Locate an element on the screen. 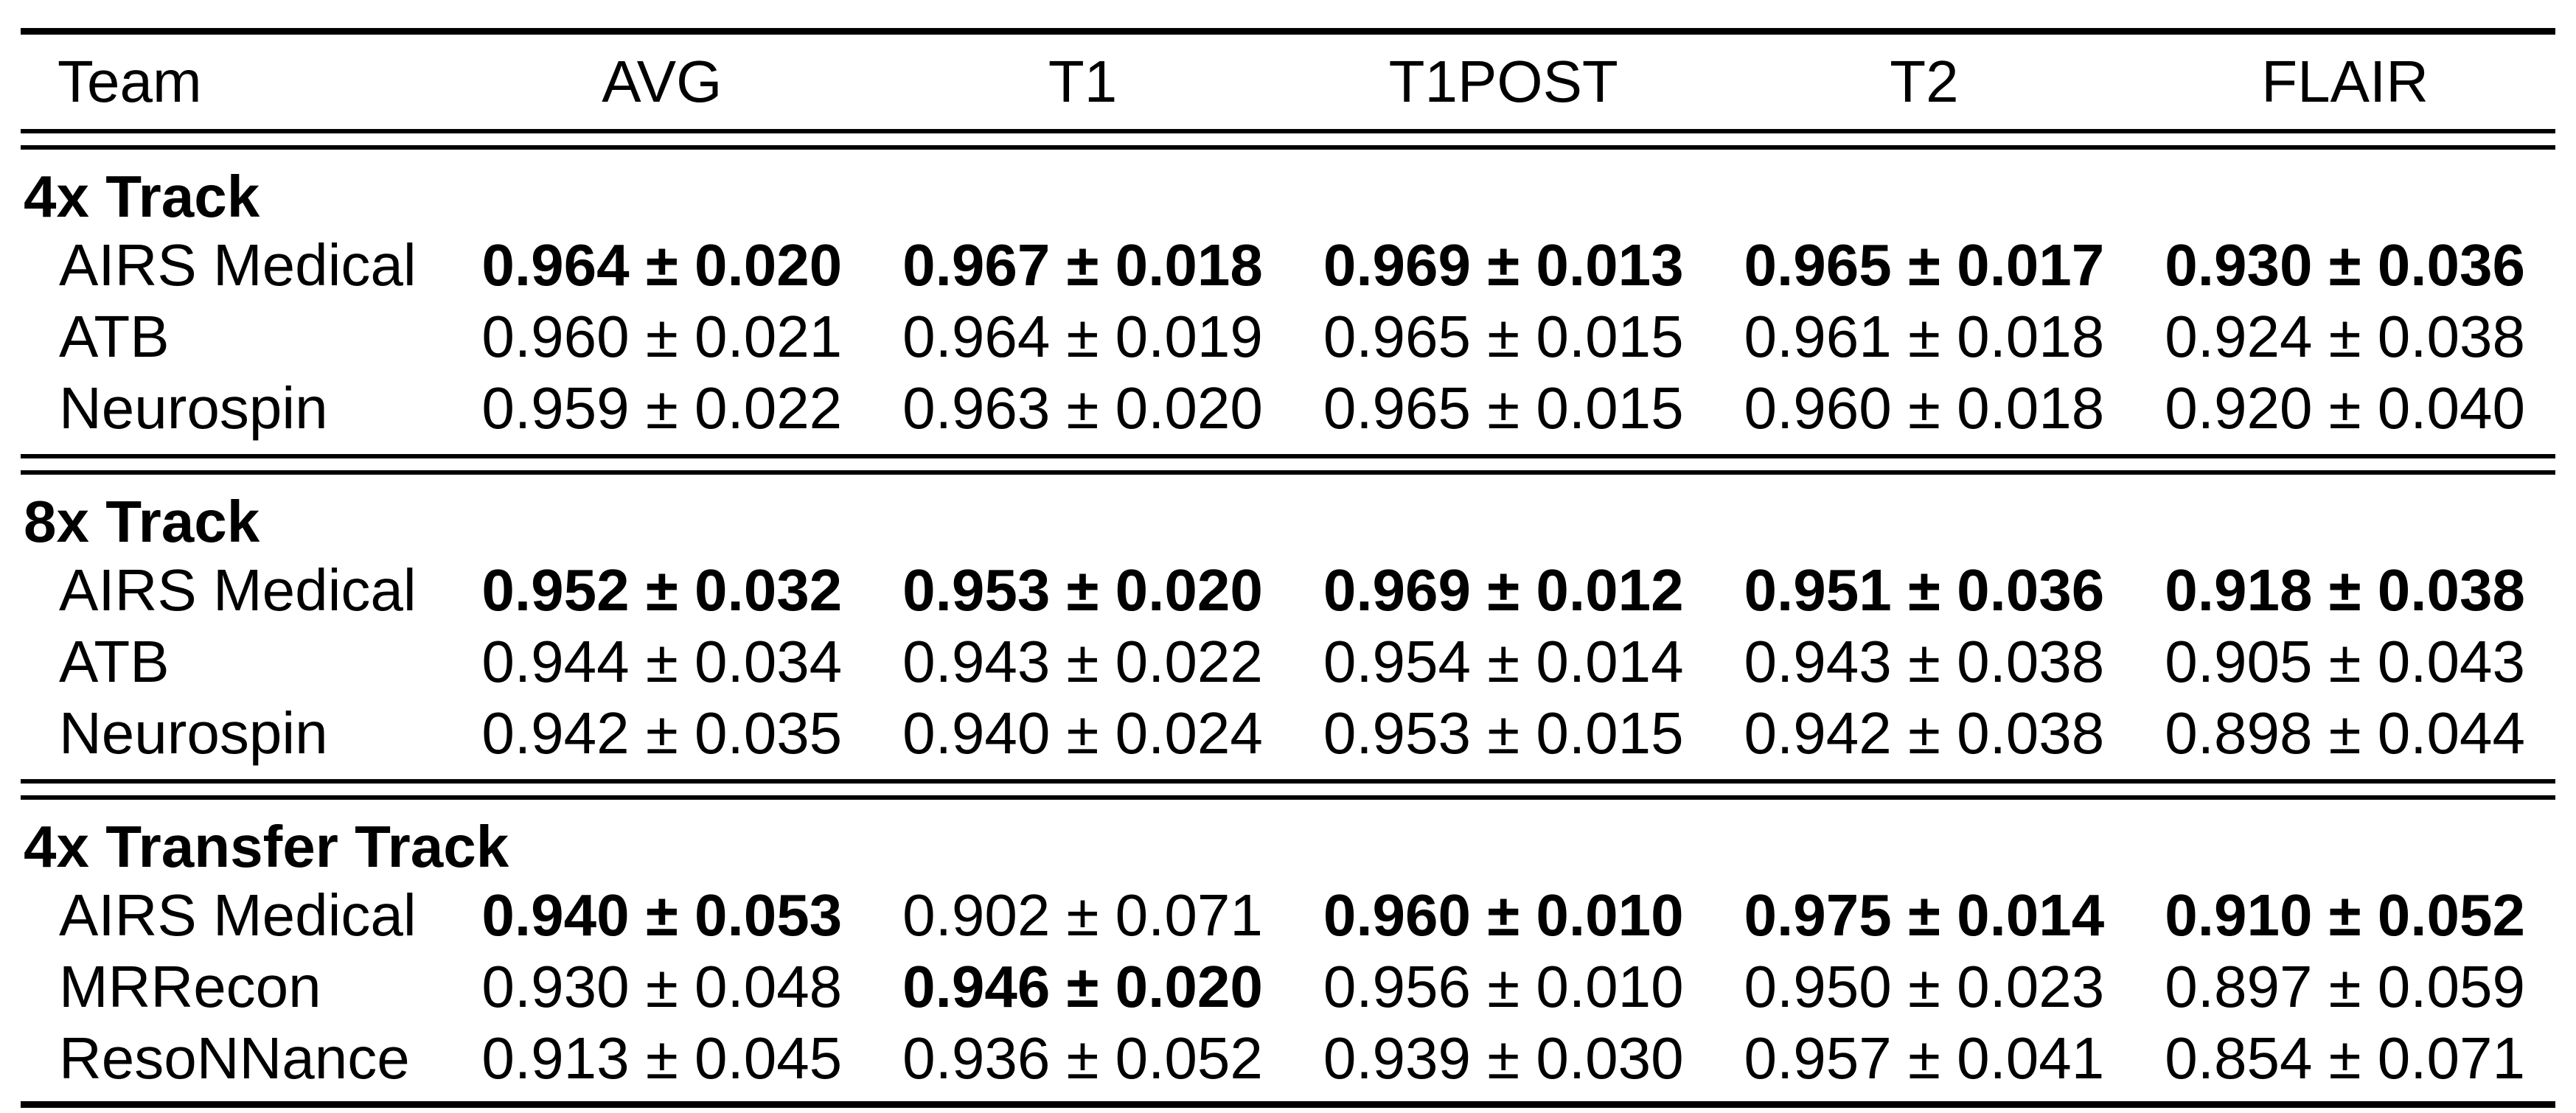  section-row-8x-track: 8x Track is located at coordinates (1288, 514).